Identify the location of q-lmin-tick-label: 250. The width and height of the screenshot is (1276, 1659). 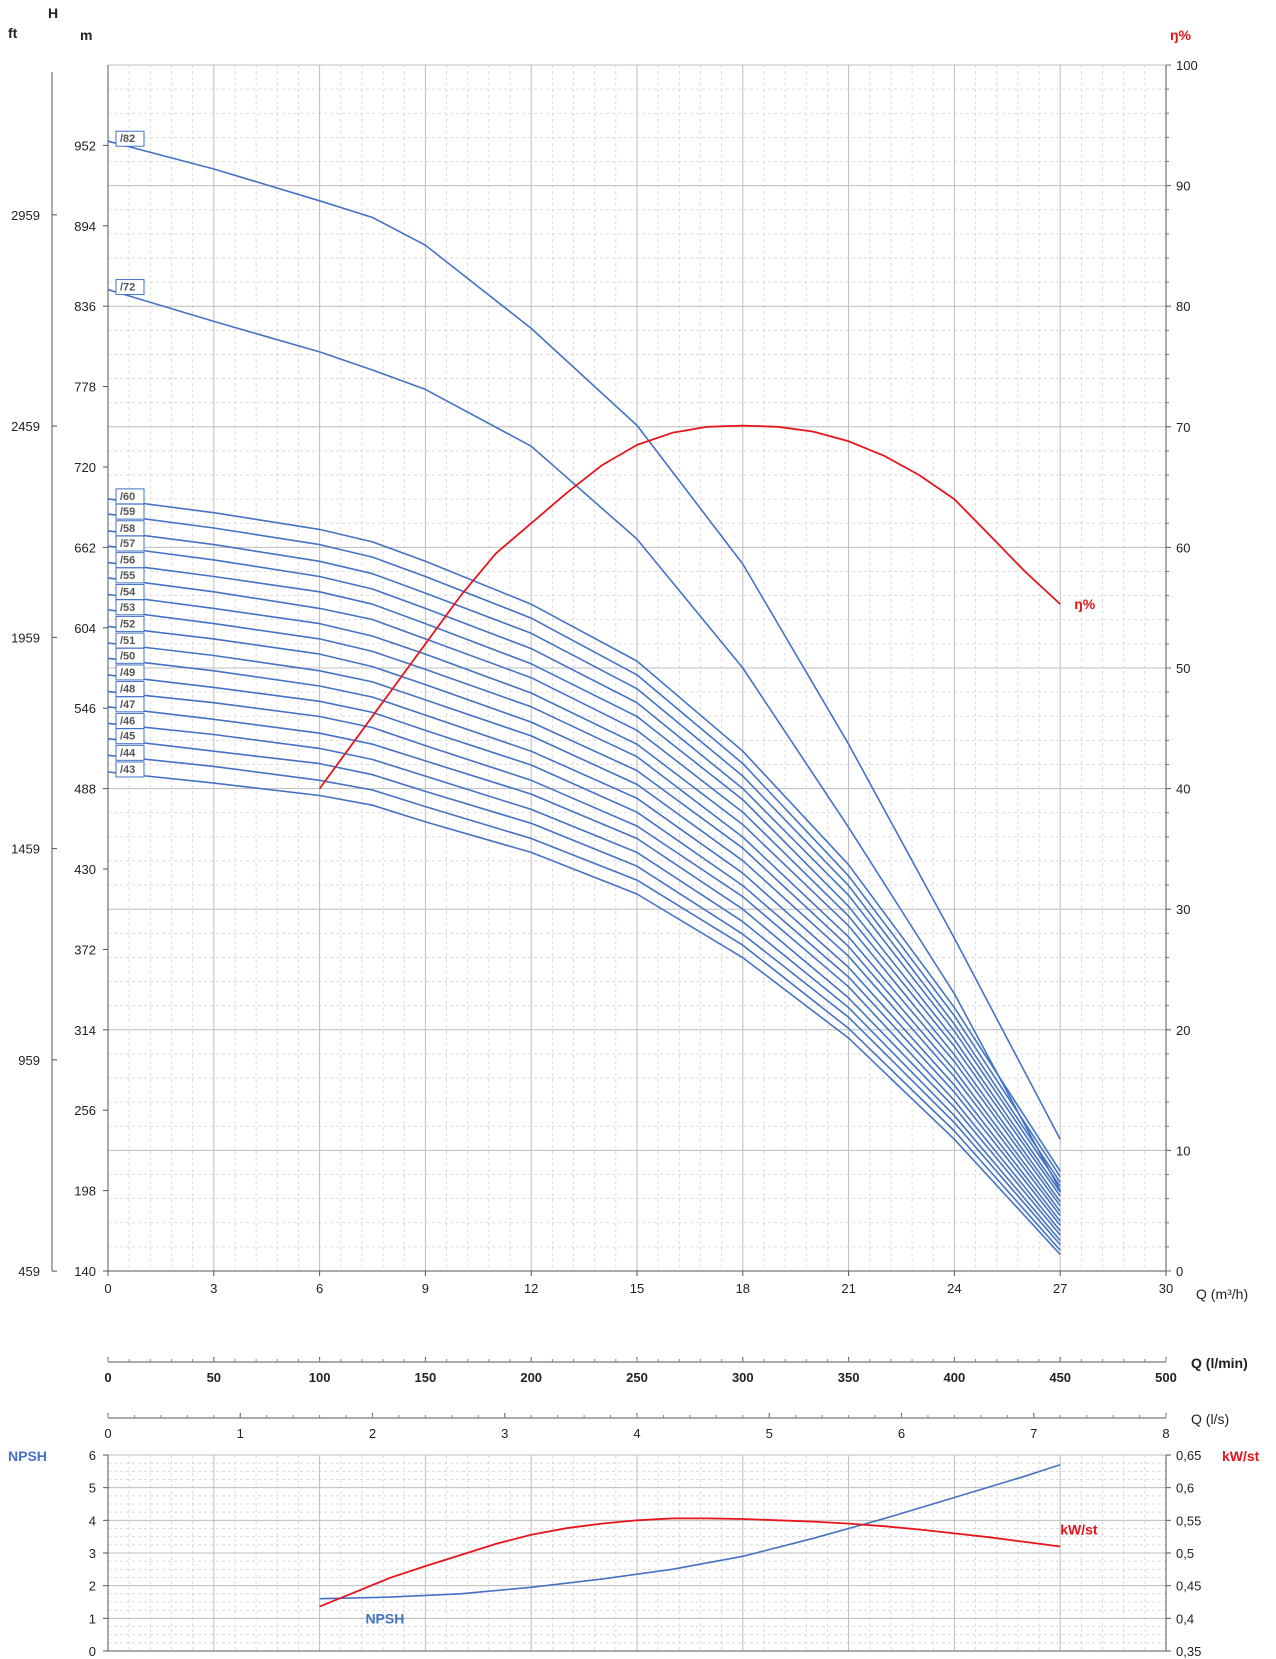
(637, 1377).